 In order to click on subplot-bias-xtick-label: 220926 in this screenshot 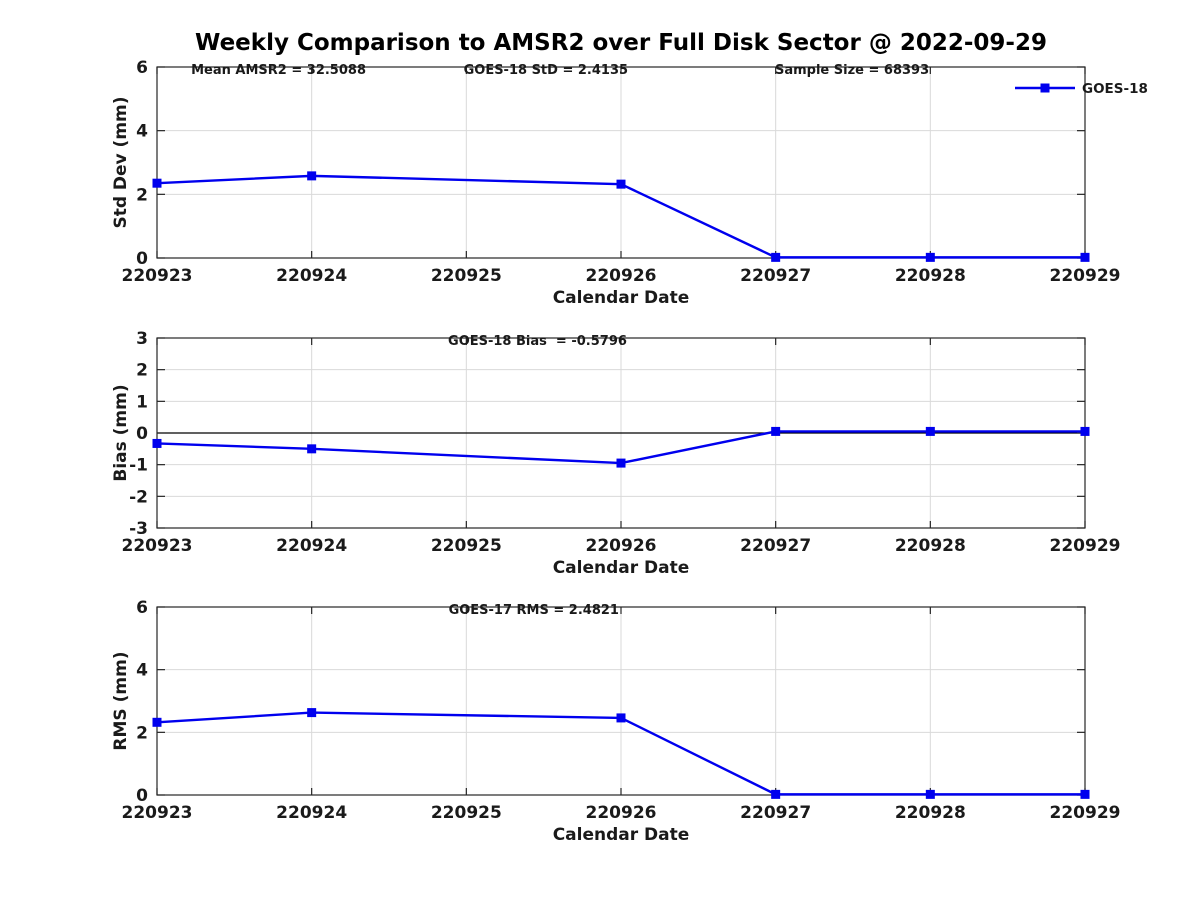, I will do `click(621, 546)`.